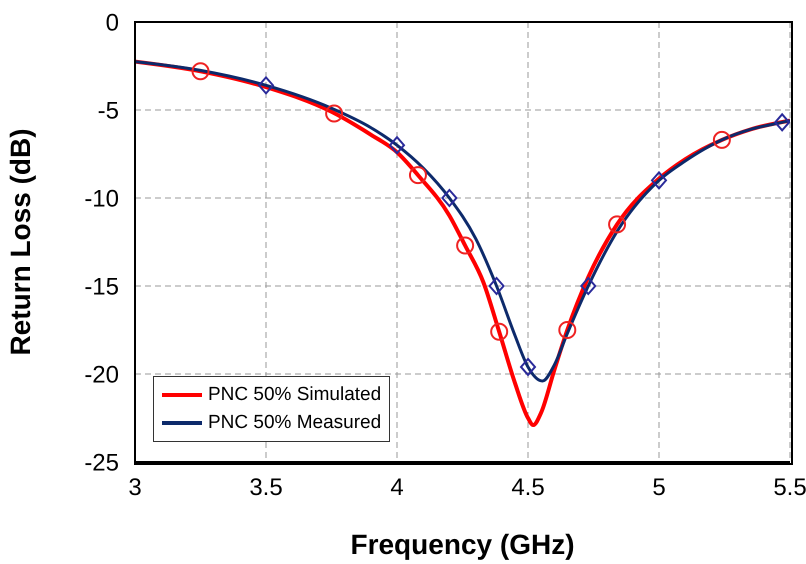 This screenshot has width=806, height=564. Describe the element at coordinates (295, 423) in the screenshot. I see `legend-label: PNC 50% Measured` at that location.